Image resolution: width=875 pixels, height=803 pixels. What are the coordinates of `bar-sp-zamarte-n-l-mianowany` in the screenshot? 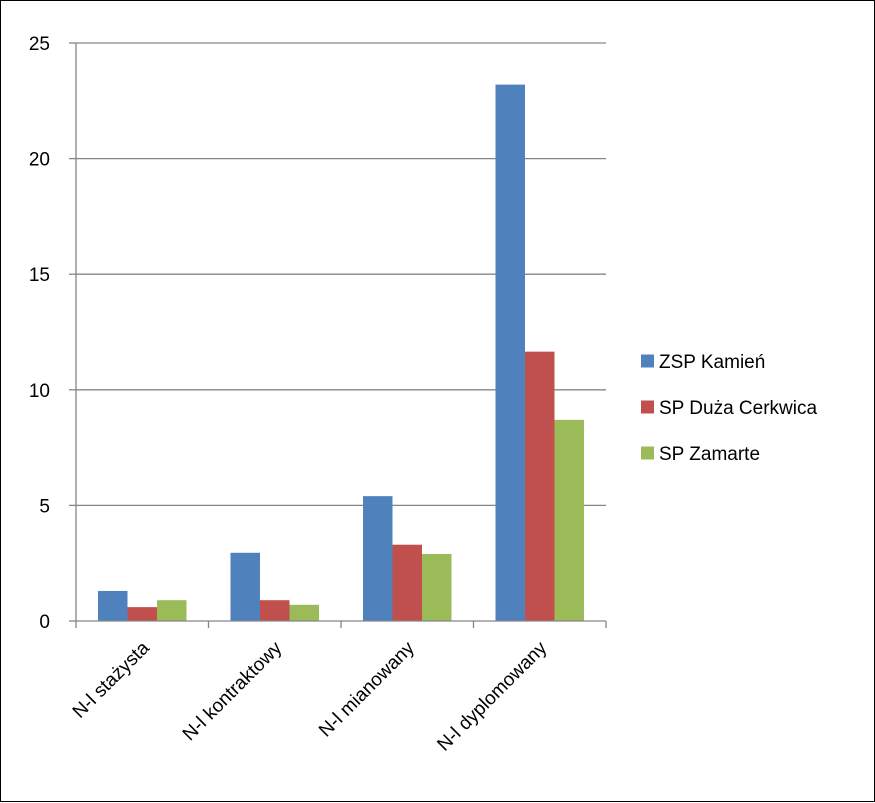 It's located at (437, 587).